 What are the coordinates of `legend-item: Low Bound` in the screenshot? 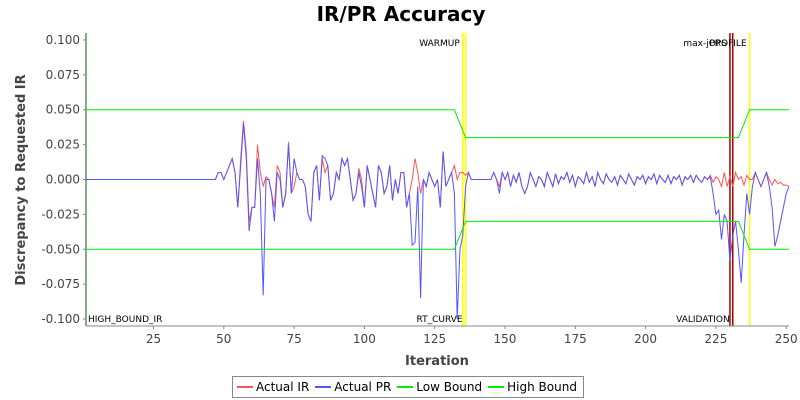 It's located at (439, 387).